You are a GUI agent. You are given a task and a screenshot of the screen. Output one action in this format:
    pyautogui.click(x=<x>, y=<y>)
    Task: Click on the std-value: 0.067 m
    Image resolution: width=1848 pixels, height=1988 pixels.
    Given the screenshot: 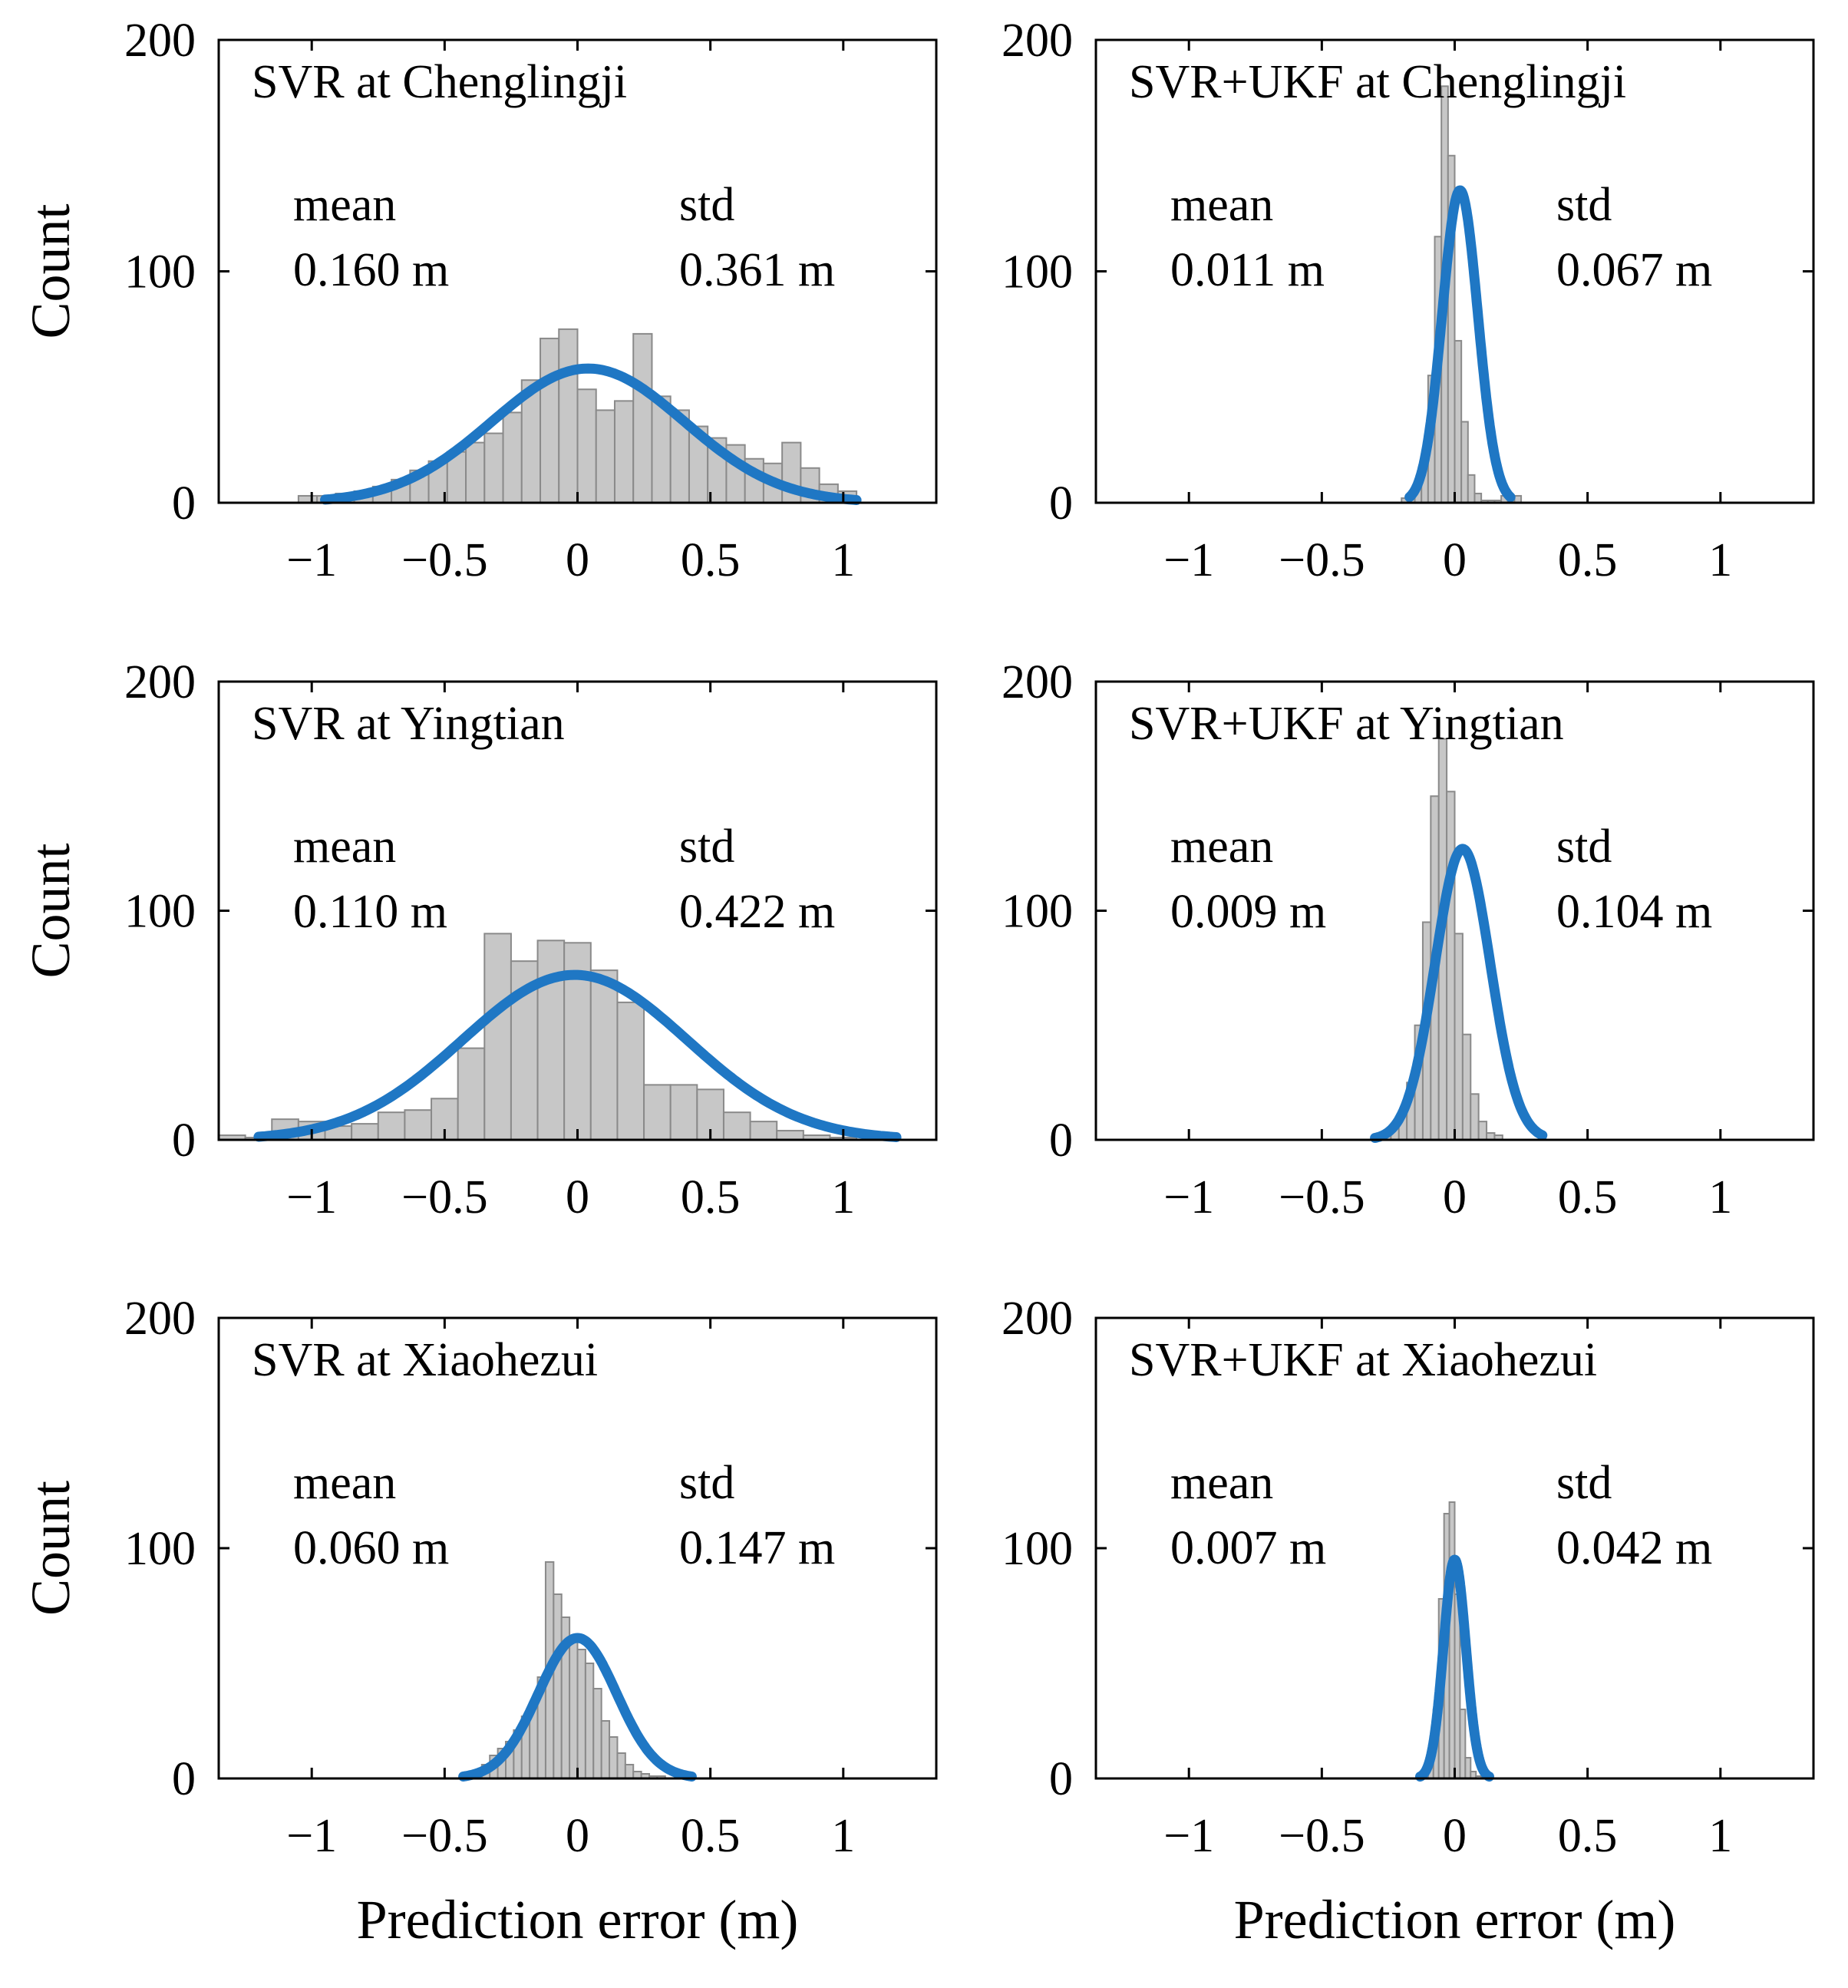 What is the action you would take?
    pyautogui.click(x=1634, y=270)
    